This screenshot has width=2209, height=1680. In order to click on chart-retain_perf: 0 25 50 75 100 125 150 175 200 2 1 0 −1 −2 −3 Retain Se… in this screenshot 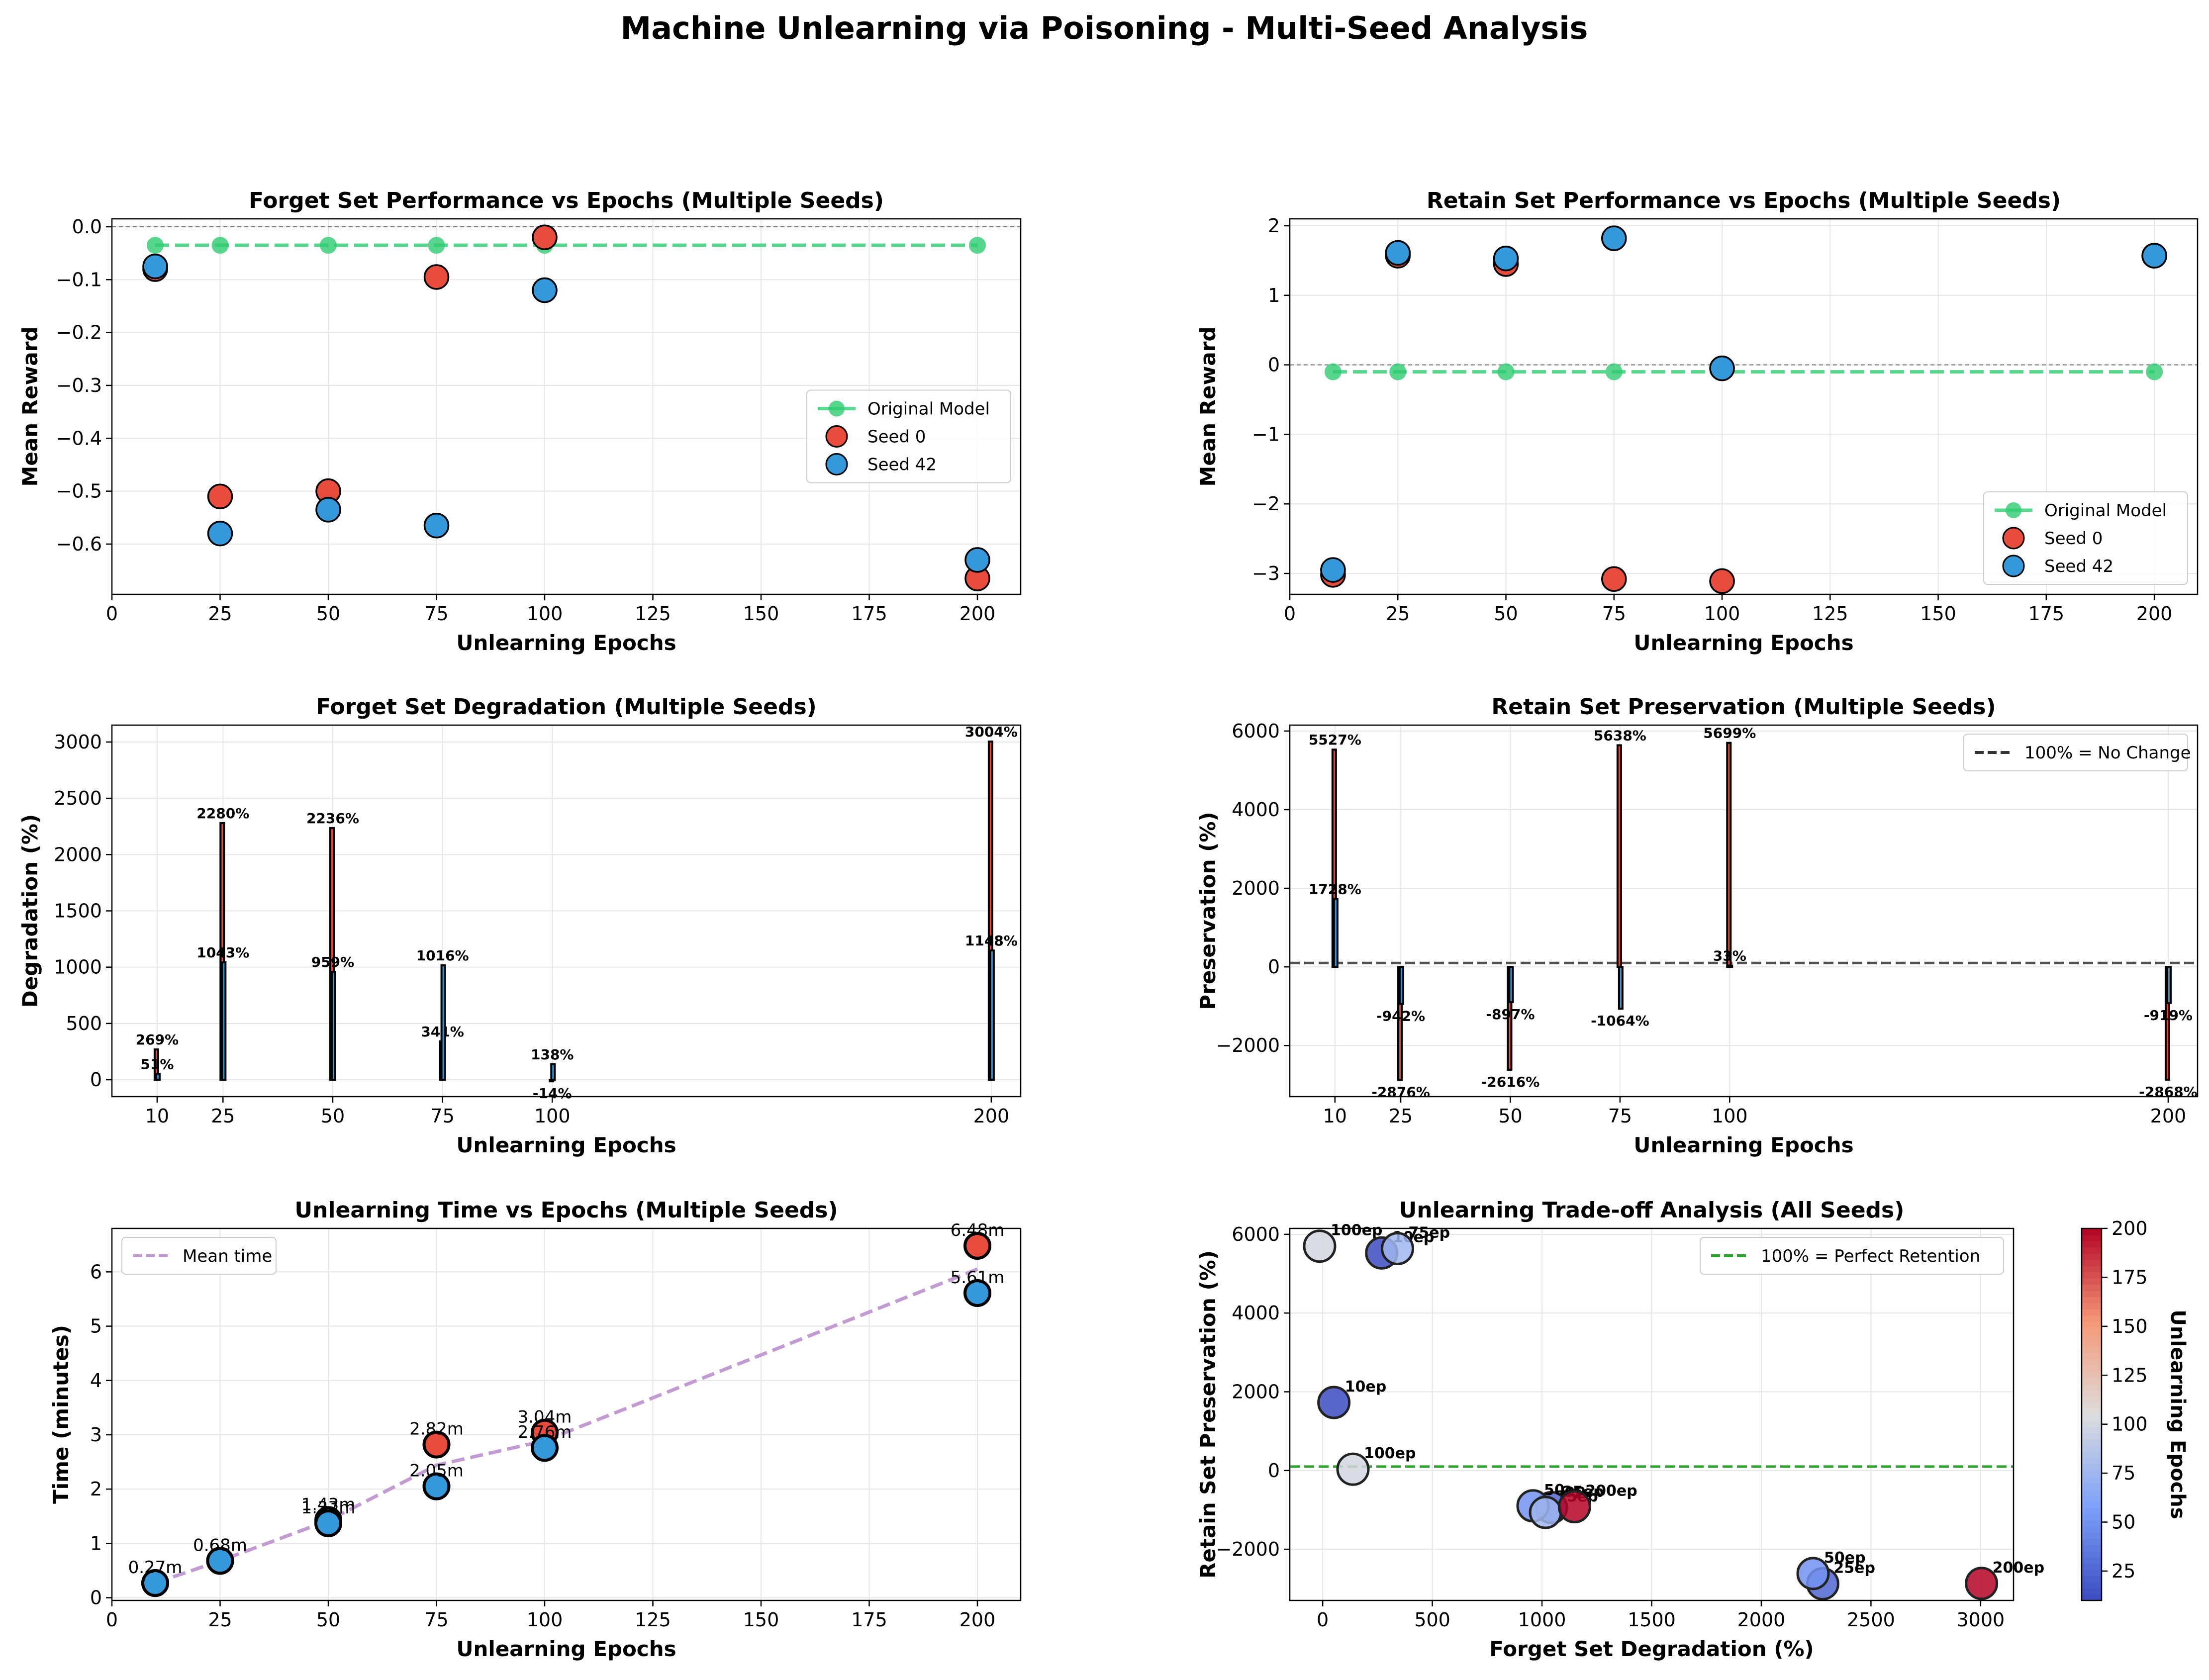, I will do `click(1697, 421)`.